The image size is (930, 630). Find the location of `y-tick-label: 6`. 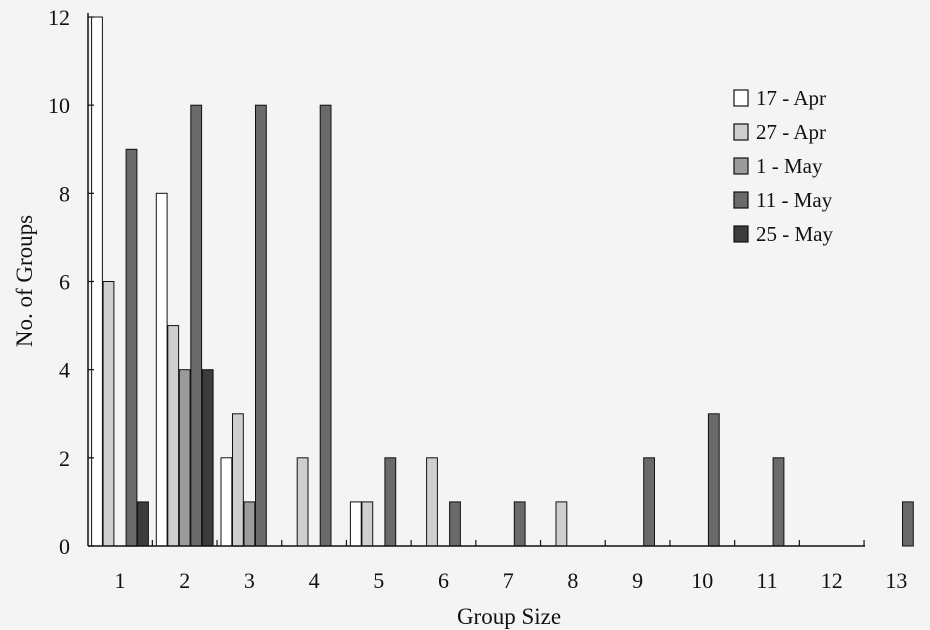

y-tick-label: 6 is located at coordinates (64, 282).